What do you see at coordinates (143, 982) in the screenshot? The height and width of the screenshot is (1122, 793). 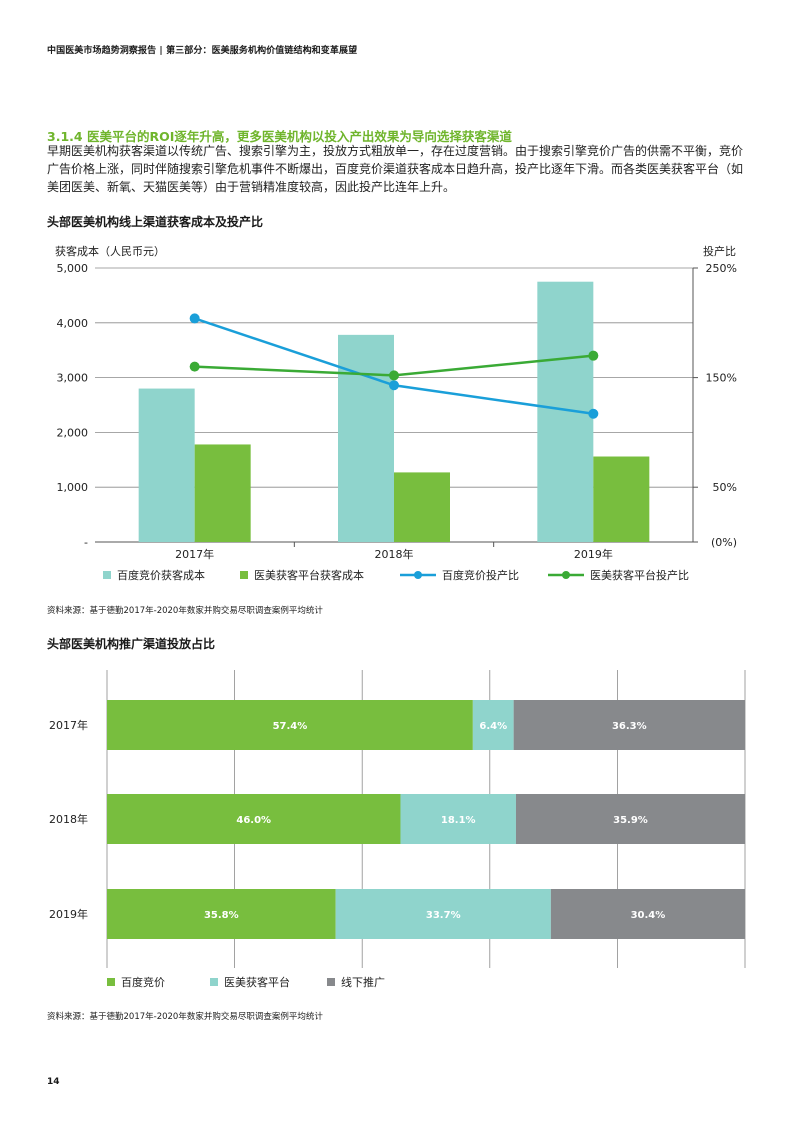 I see `legend-label: 百度竞价` at bounding box center [143, 982].